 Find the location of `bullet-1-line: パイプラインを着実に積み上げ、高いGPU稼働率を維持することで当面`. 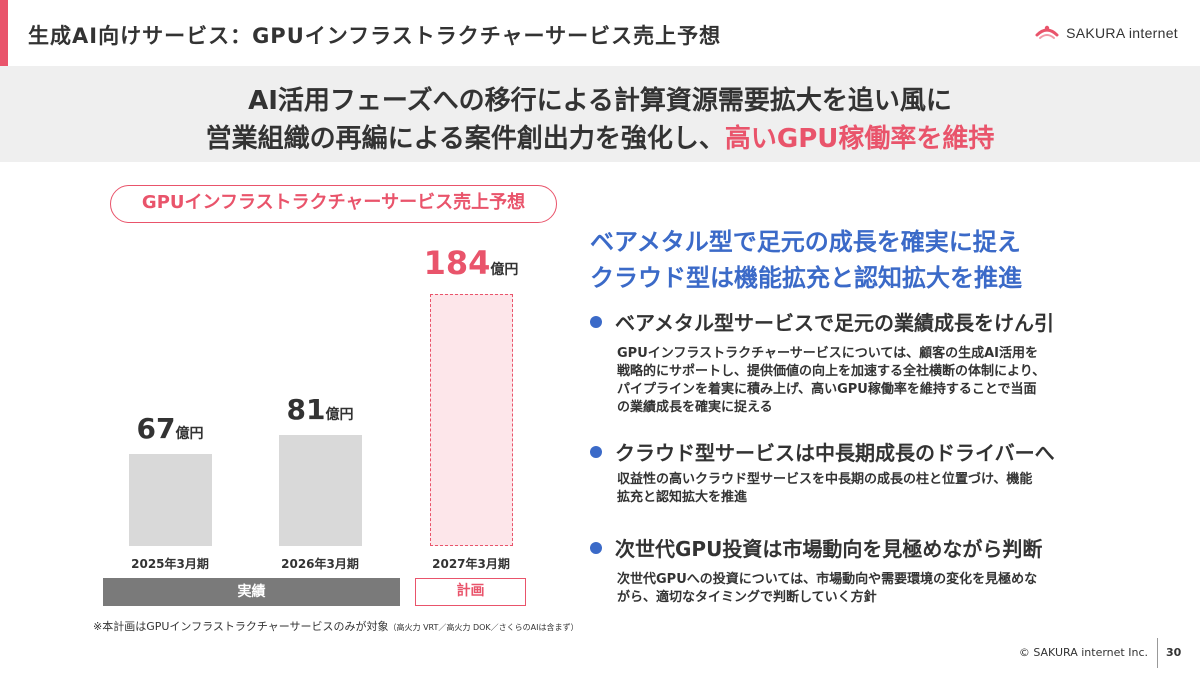

bullet-1-line: パイプラインを着実に積み上げ、高いGPU稼働率を維持することで当面 is located at coordinates (827, 389).